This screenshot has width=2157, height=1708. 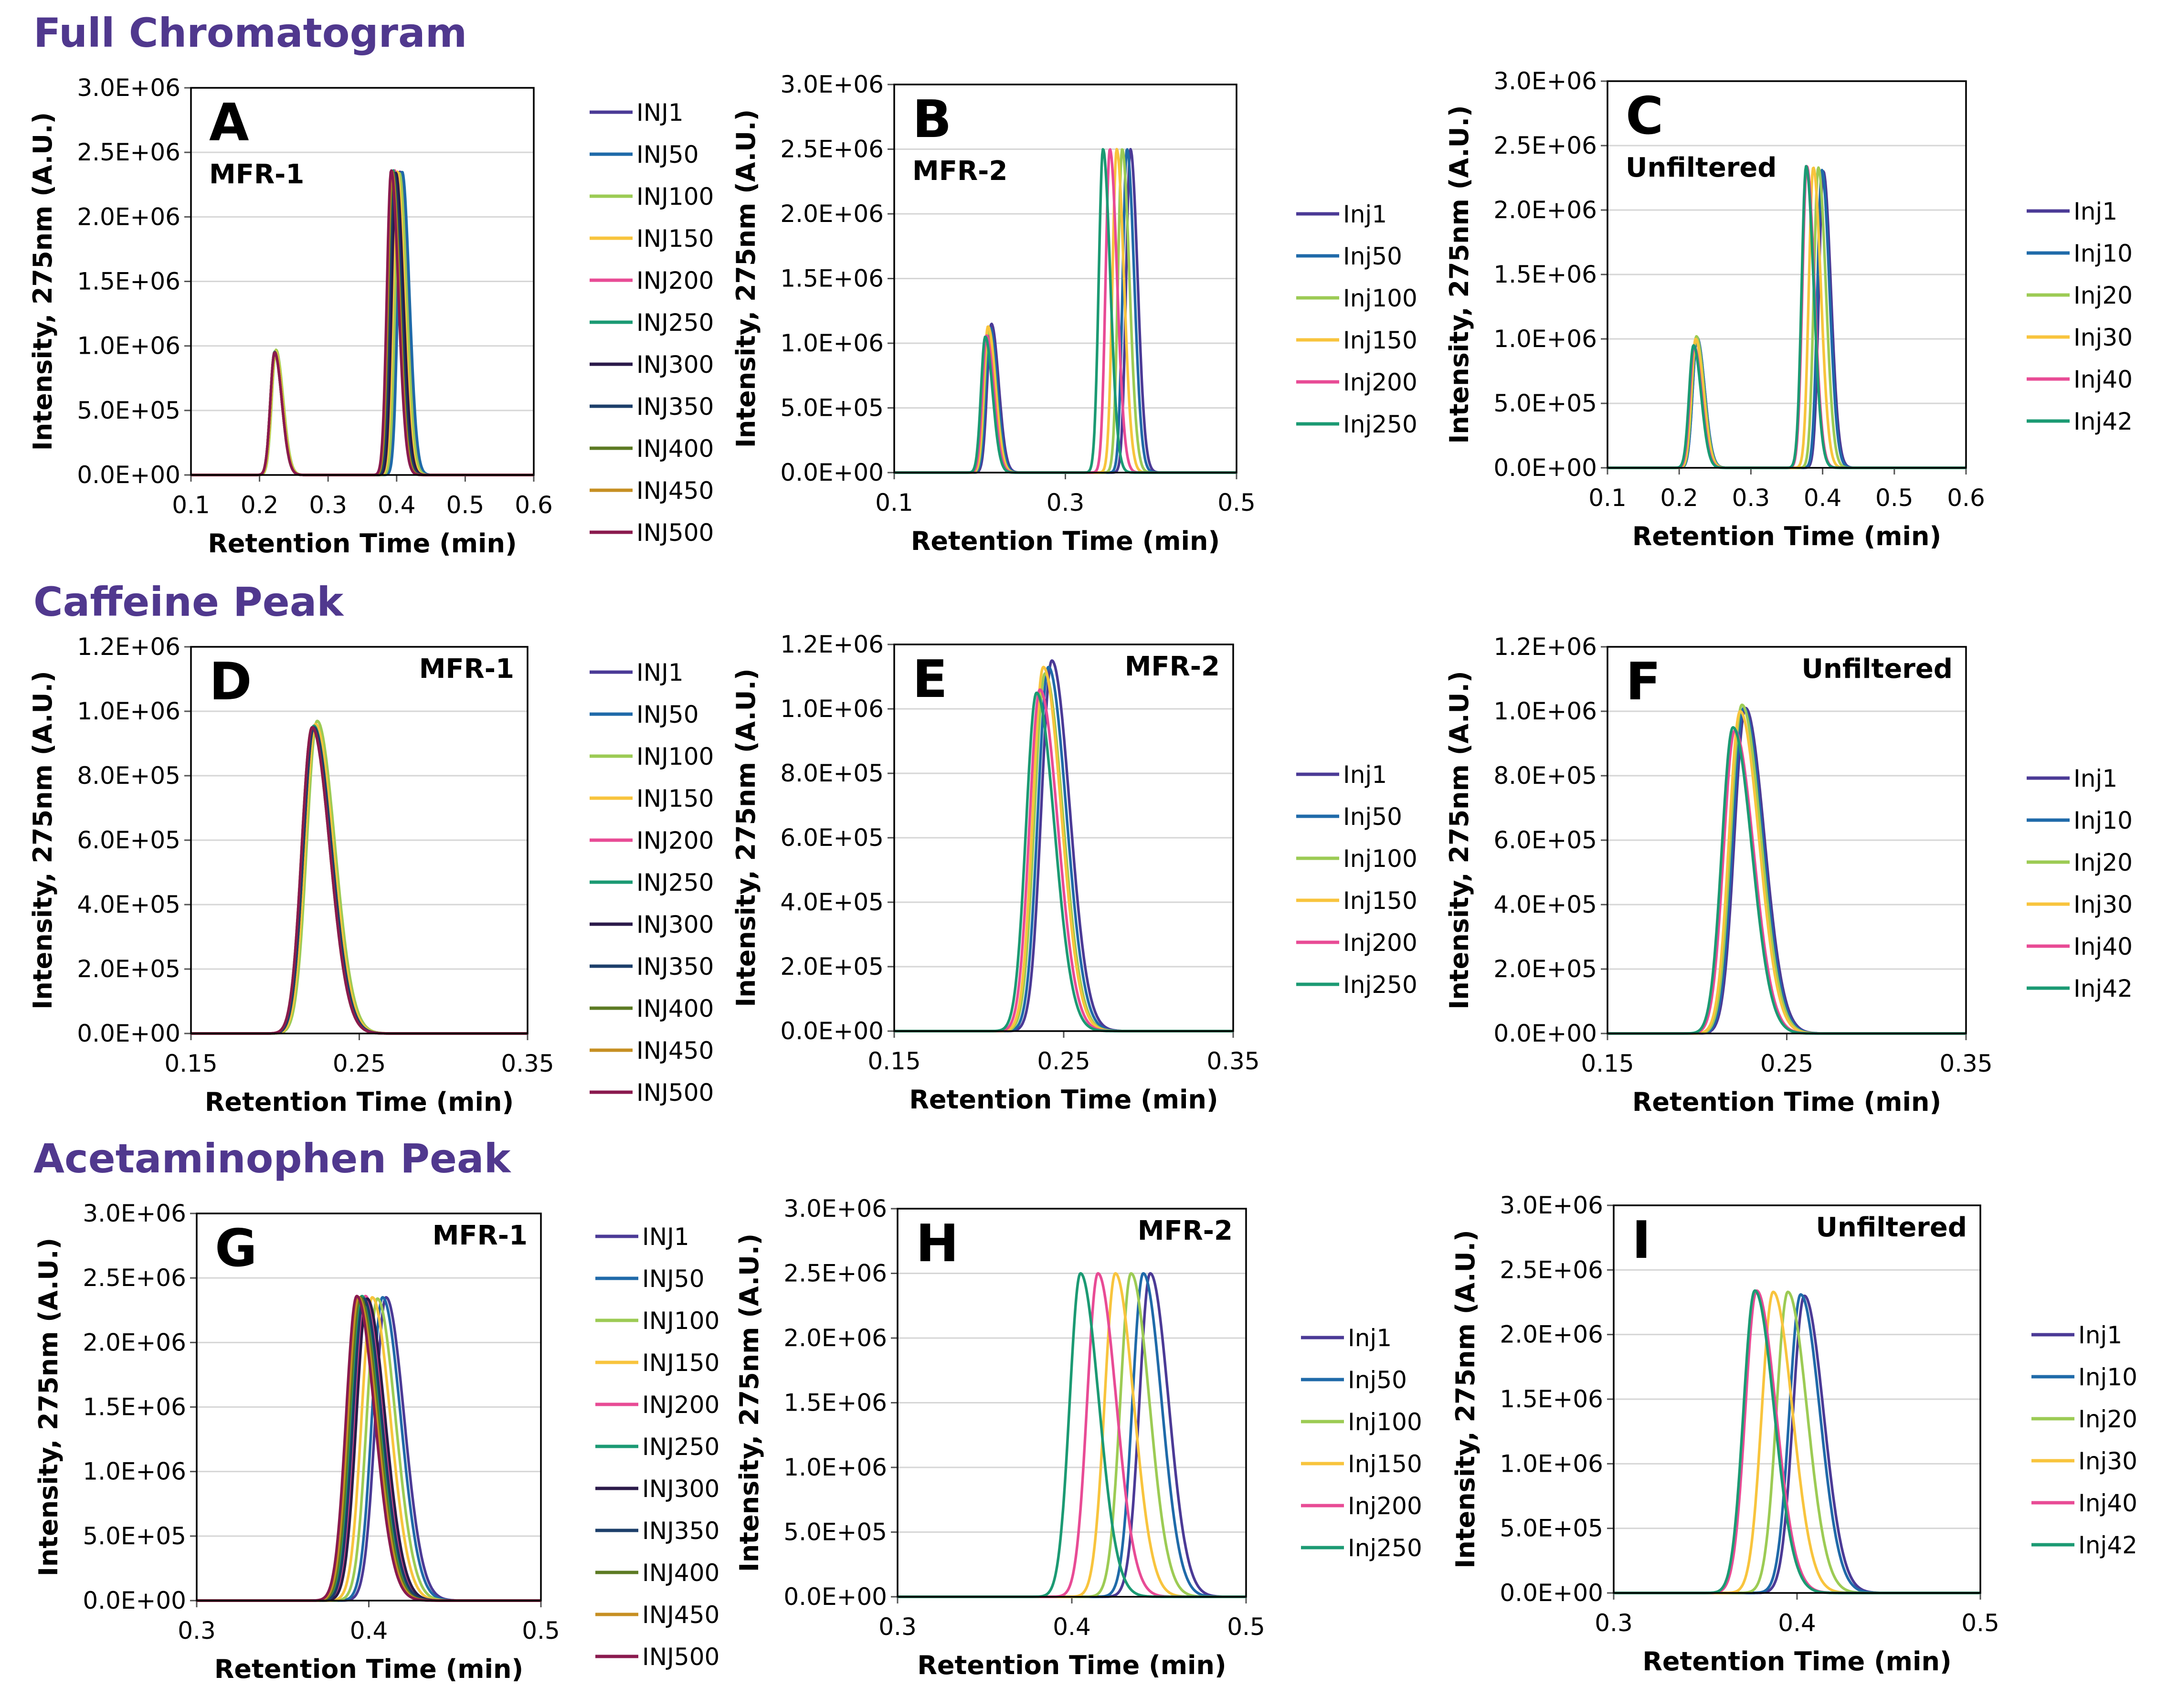 What do you see at coordinates (1965, 1064) in the screenshot?
I see `x-tick-label: 0.35` at bounding box center [1965, 1064].